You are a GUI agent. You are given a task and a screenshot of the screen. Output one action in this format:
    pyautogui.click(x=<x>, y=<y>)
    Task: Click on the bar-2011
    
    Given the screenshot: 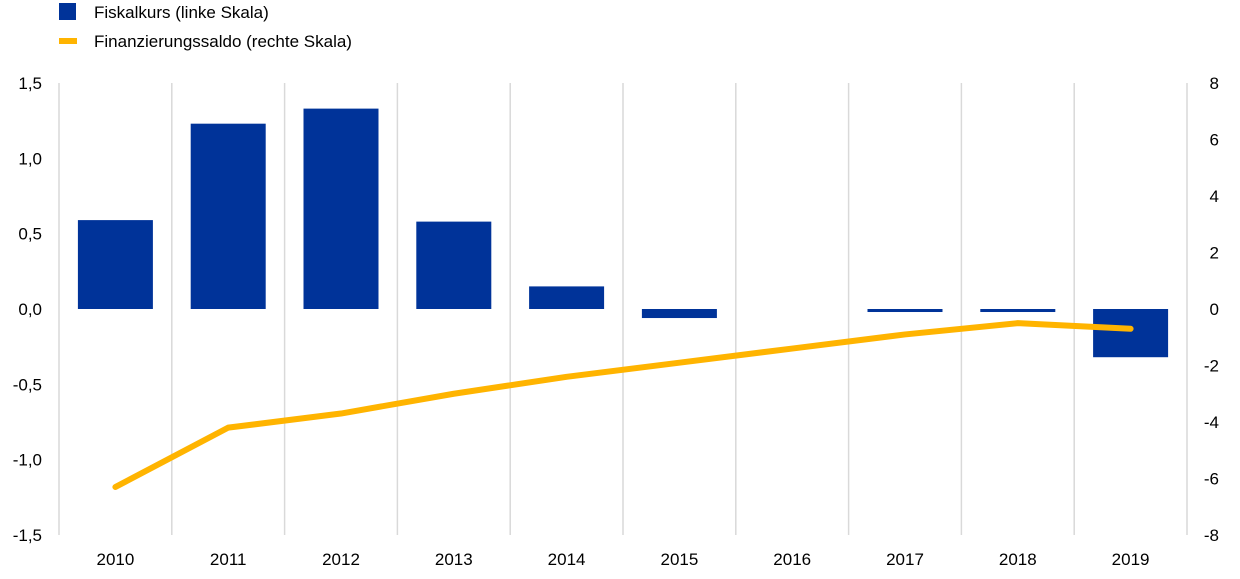 What is the action you would take?
    pyautogui.click(x=228, y=216)
    